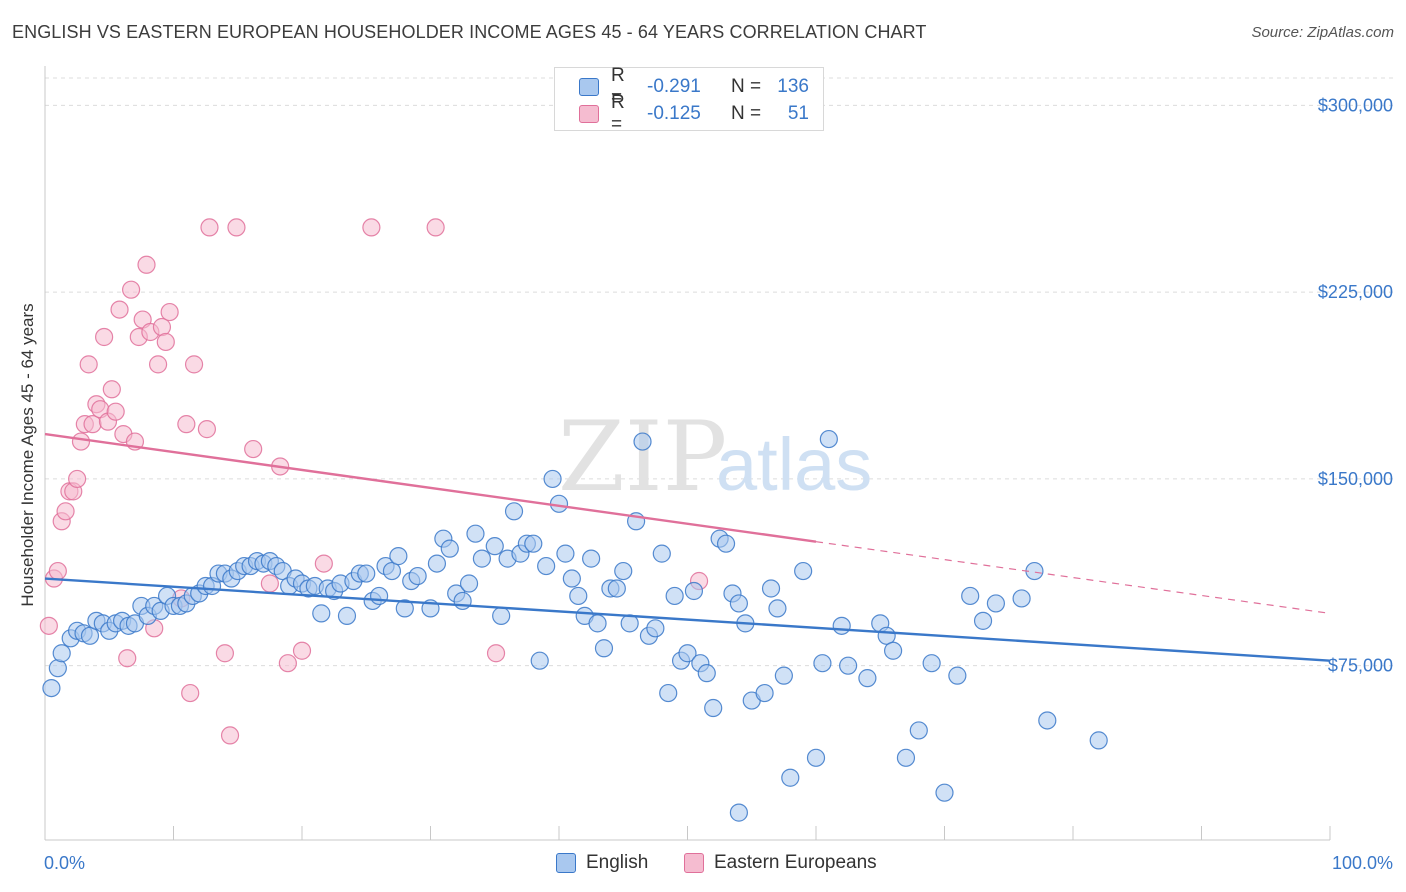 This screenshot has width=1406, height=892. Describe the element at coordinates (1362, 863) in the screenshot. I see `x-tick-label-max: 100.0%` at that location.